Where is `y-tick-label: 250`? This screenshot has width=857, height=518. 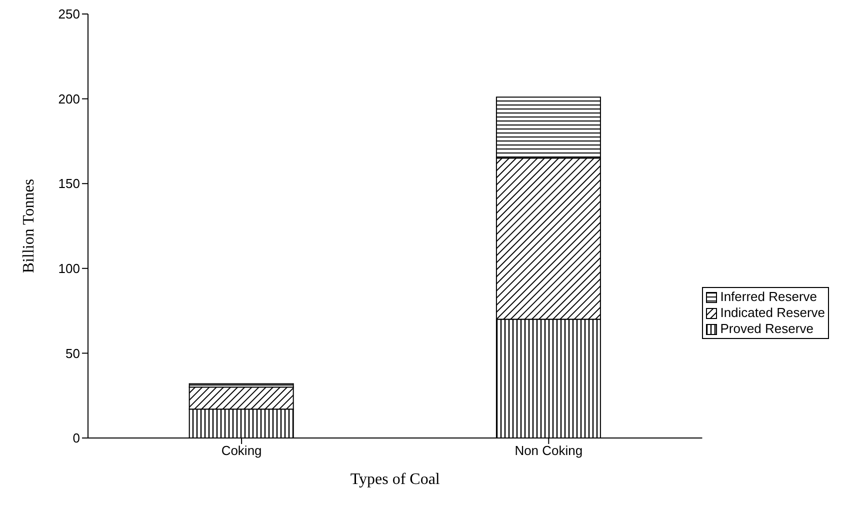 y-tick-label: 250 is located at coordinates (69, 14).